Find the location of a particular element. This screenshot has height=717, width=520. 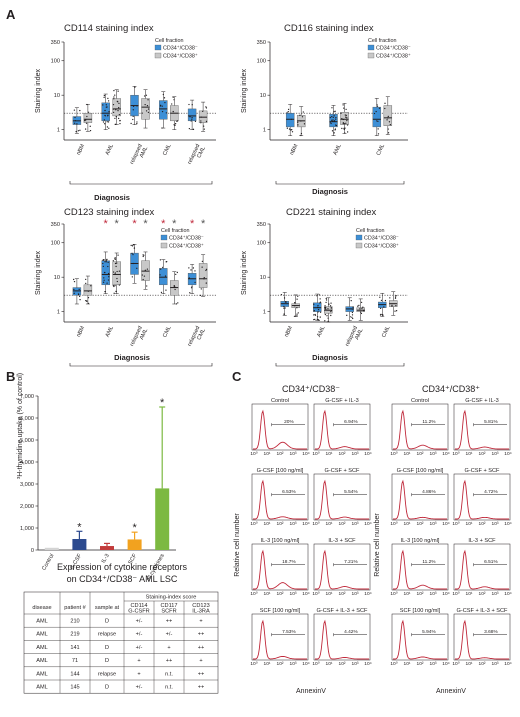

histogram-x-label: AnnexinV is located at coordinates (311, 691).